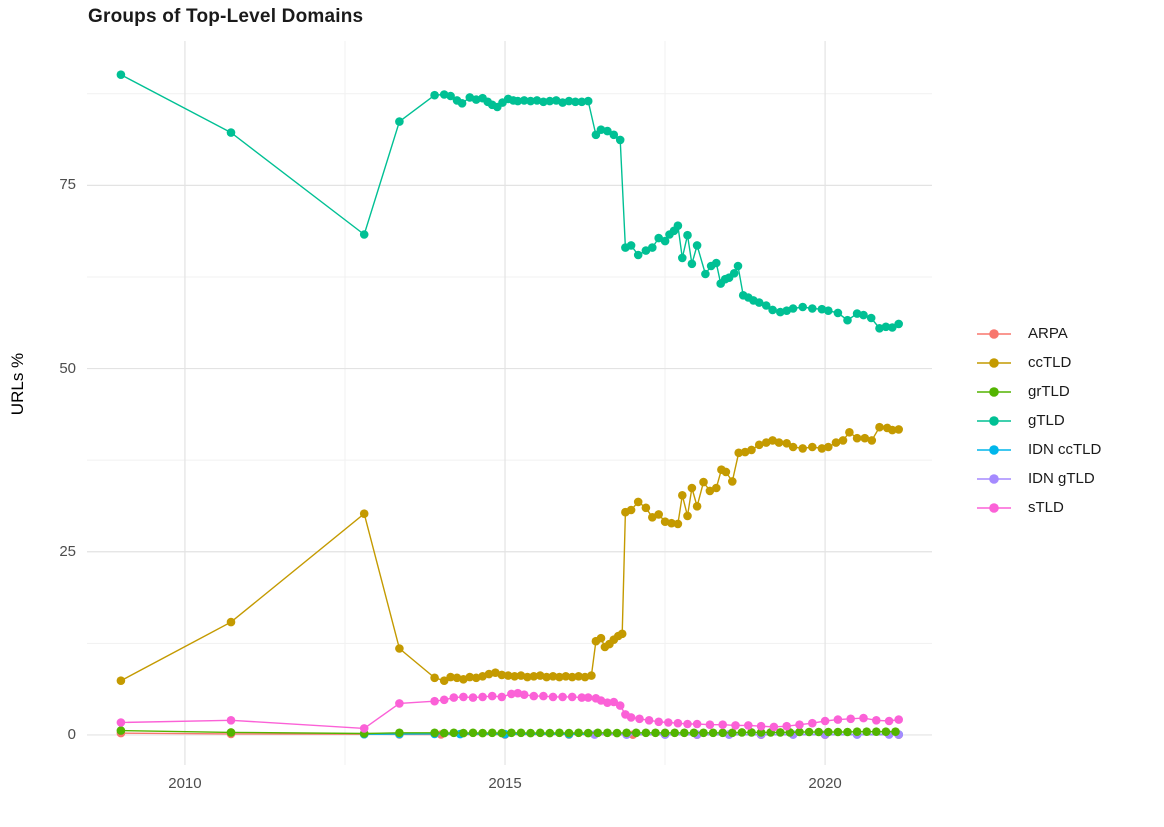 The height and width of the screenshot is (827, 1164). I want to click on series-line, so click(509, 711).